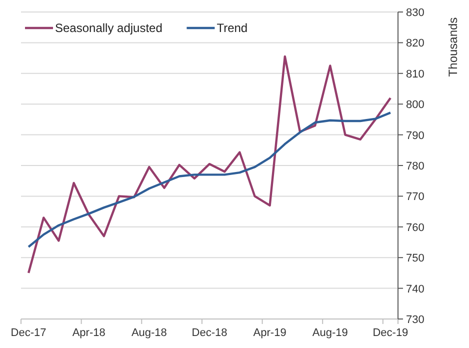 The image size is (469, 348). I want to click on y-tick-label: 730, so click(415, 320).